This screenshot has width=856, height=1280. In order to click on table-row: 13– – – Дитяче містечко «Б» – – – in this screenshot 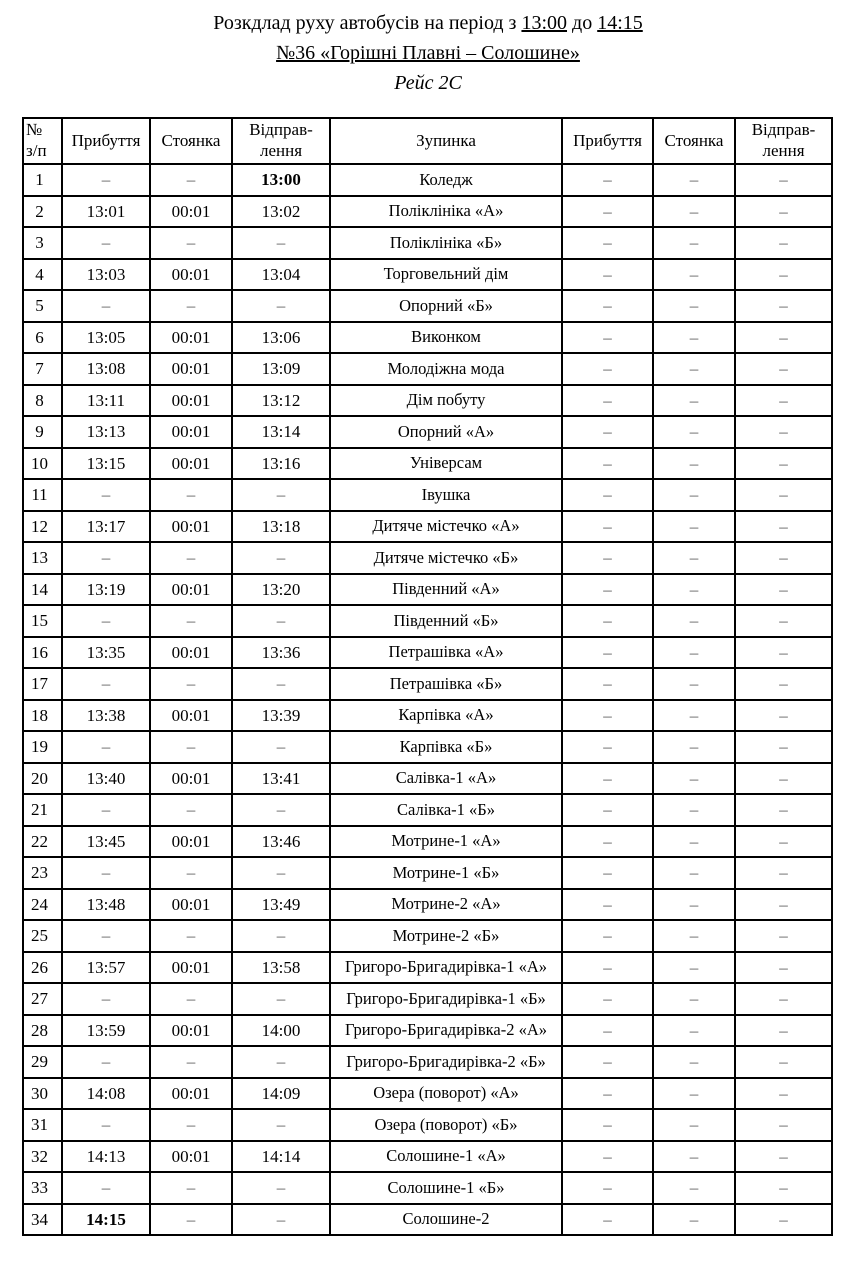, I will do `click(427, 558)`.